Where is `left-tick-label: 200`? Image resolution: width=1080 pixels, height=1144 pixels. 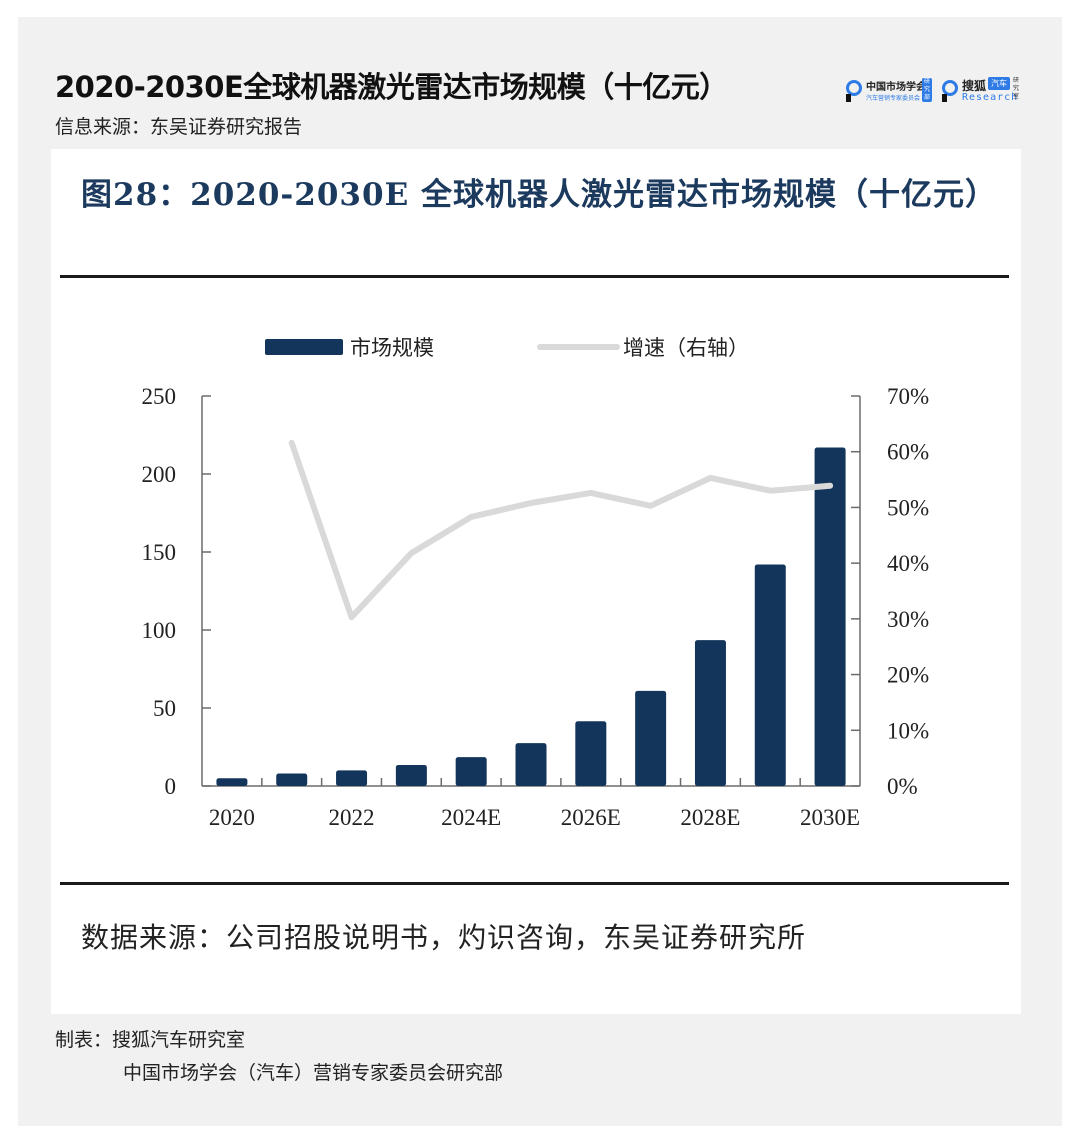
left-tick-label: 200 is located at coordinates (159, 474).